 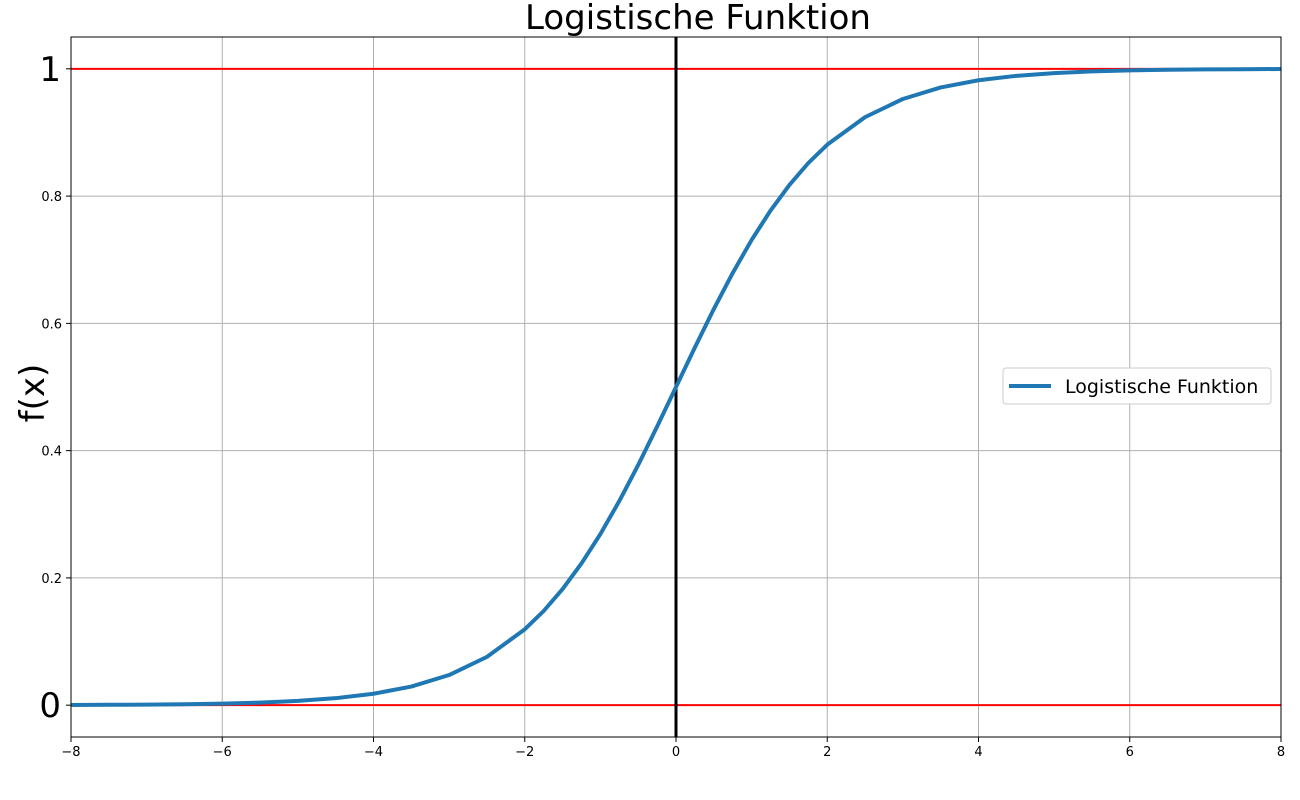 What do you see at coordinates (698, 19) in the screenshot?
I see `chart-title: Logistische Funktion` at bounding box center [698, 19].